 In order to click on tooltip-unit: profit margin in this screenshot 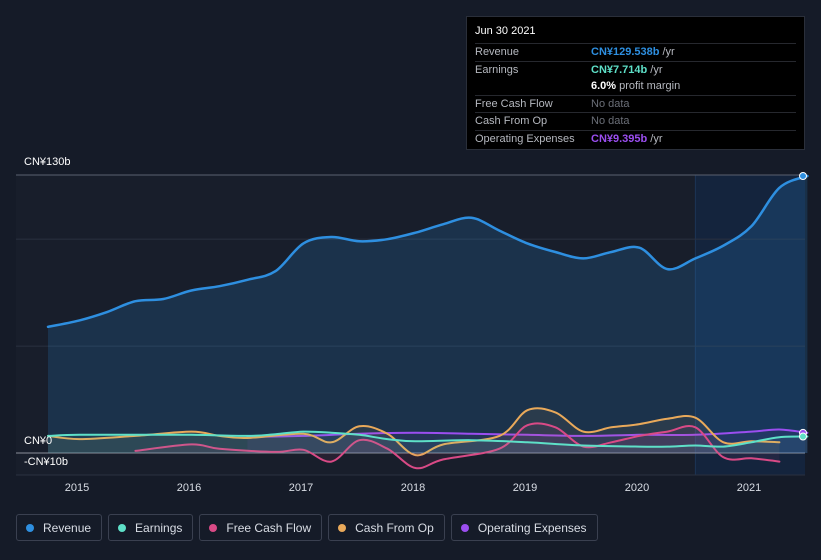, I will do `click(650, 86)`.